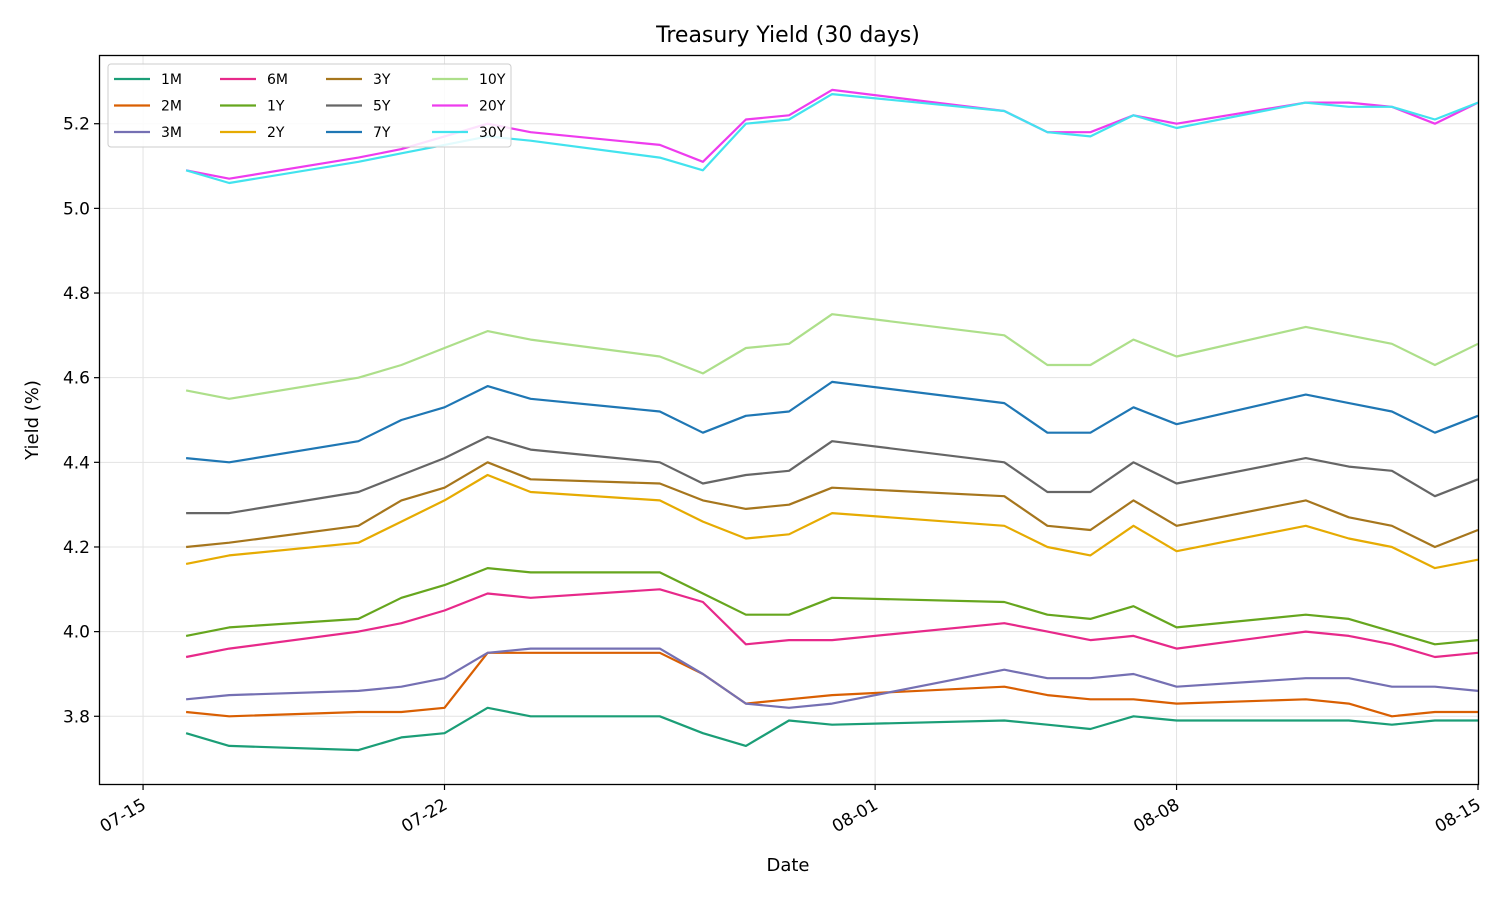 This screenshot has height=900, width=1500. Describe the element at coordinates (382, 107) in the screenshot. I see `legend-label-5y: 5Y` at that location.